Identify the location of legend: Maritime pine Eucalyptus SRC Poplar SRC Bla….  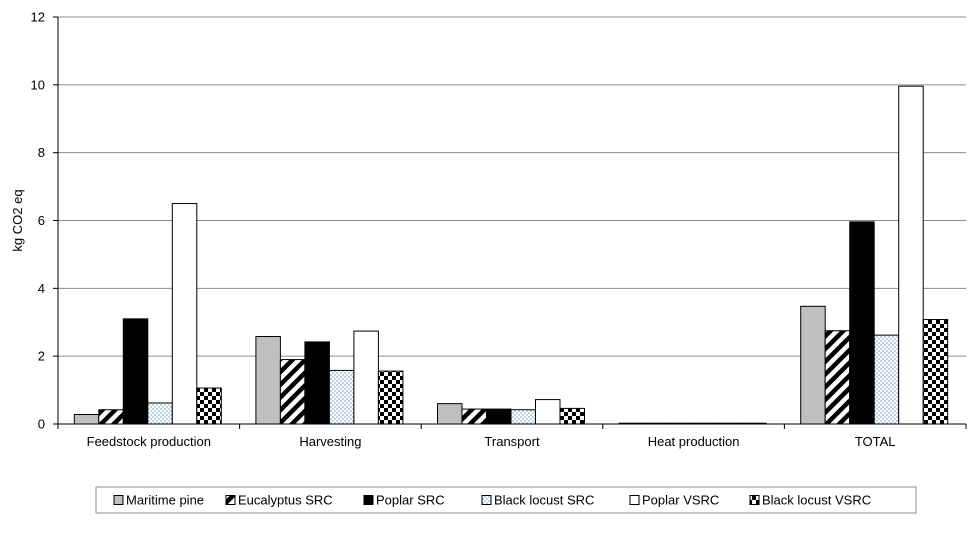
(506, 500).